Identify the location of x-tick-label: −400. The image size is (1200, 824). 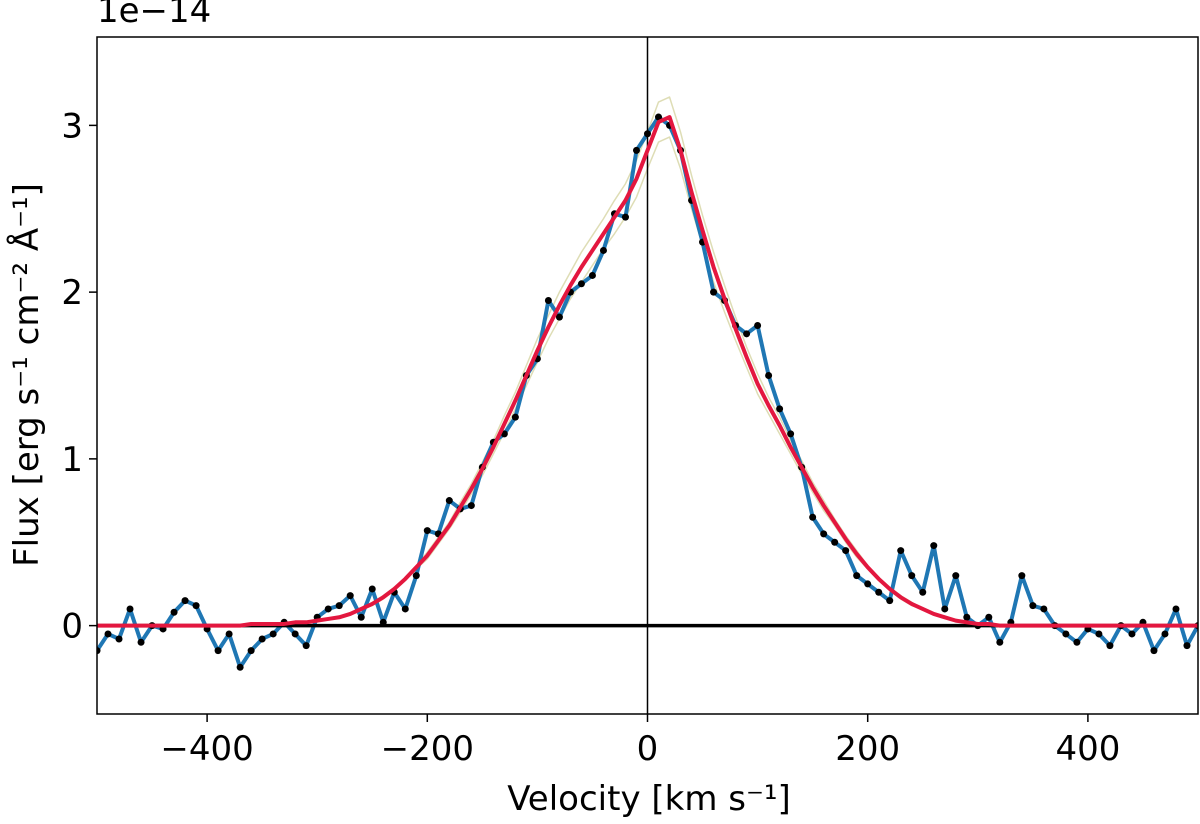
(206, 749).